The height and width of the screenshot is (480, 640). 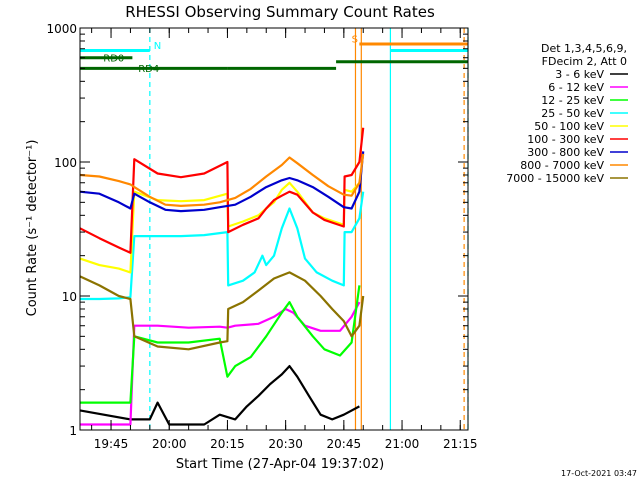 What do you see at coordinates (220, 227) in the screenshot?
I see `series-line-50-100-kev` at bounding box center [220, 227].